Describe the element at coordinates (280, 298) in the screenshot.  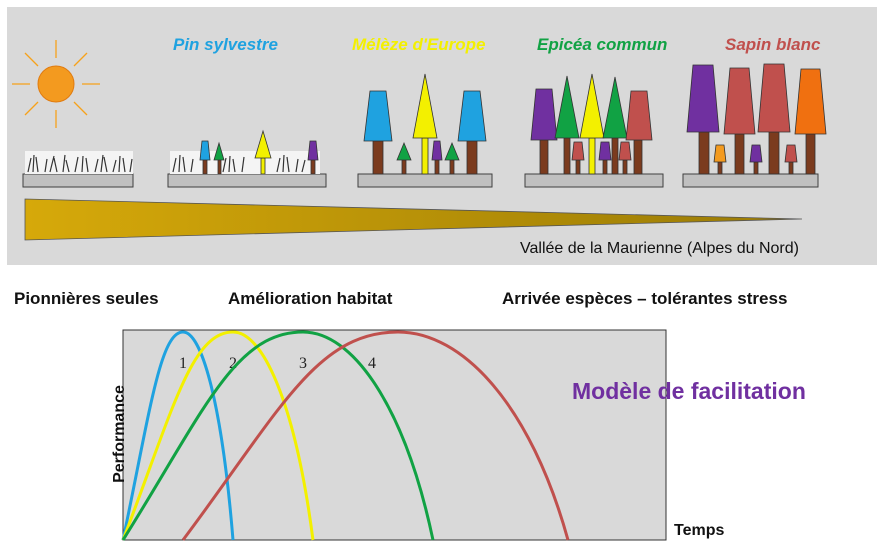
I see `phase-improvement-bold: Amélioration` at that location.